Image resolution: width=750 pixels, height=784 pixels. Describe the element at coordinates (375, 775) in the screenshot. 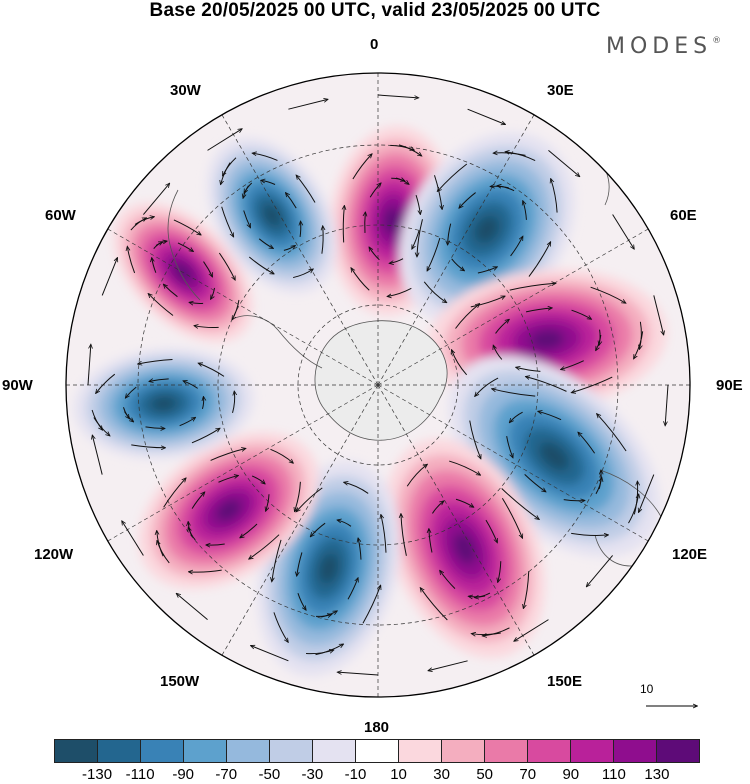

I see `colorbar-ticks: -130 -110 -90 -70 -50 -30 -10 10 30 50 70 90 110 130` at that location.